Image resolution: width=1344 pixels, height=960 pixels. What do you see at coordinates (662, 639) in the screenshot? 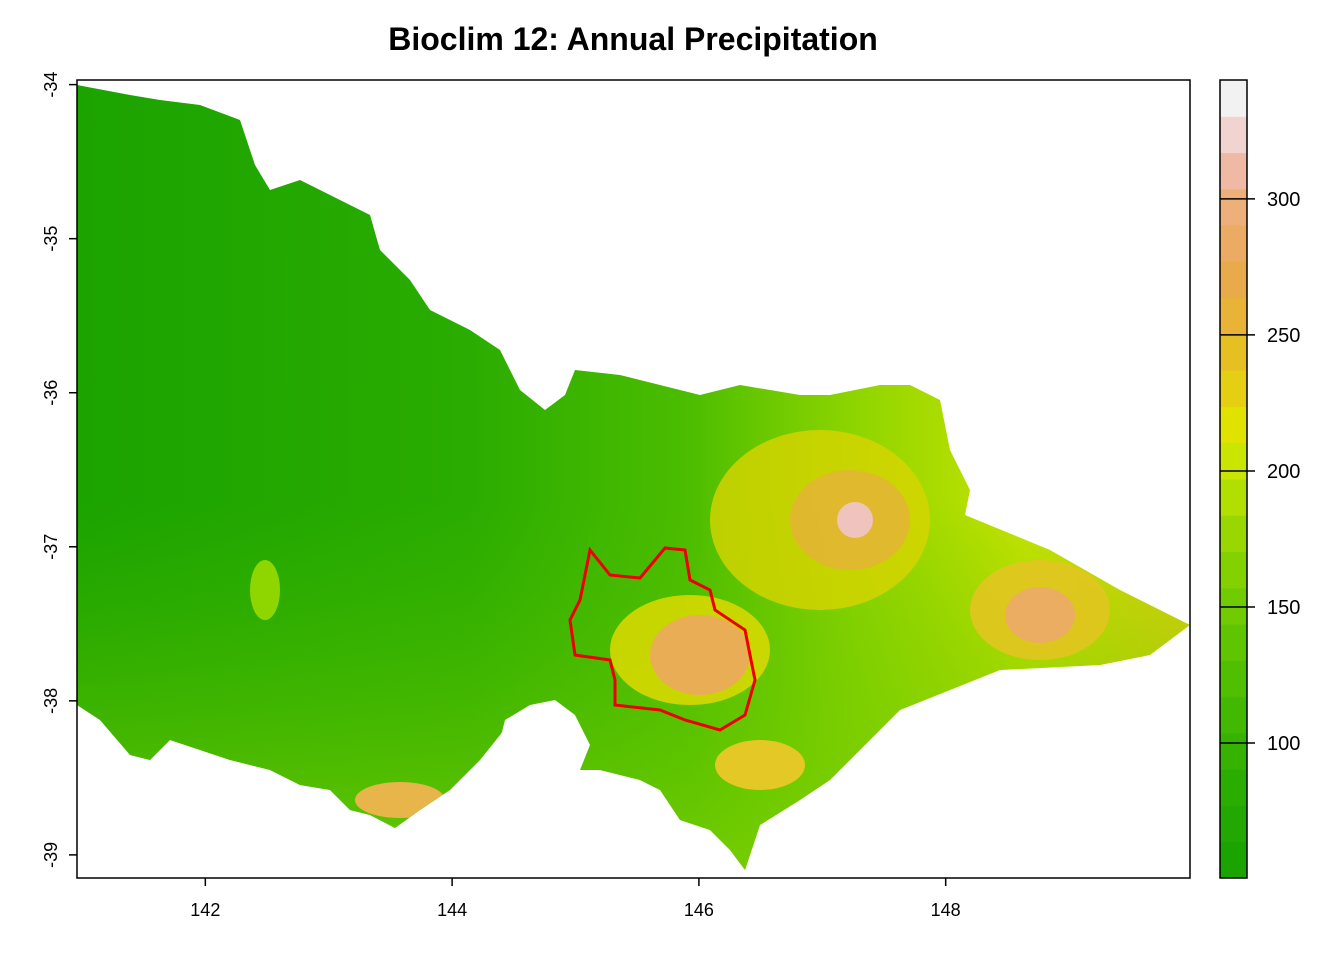
I see `catchment-outline` at bounding box center [662, 639].